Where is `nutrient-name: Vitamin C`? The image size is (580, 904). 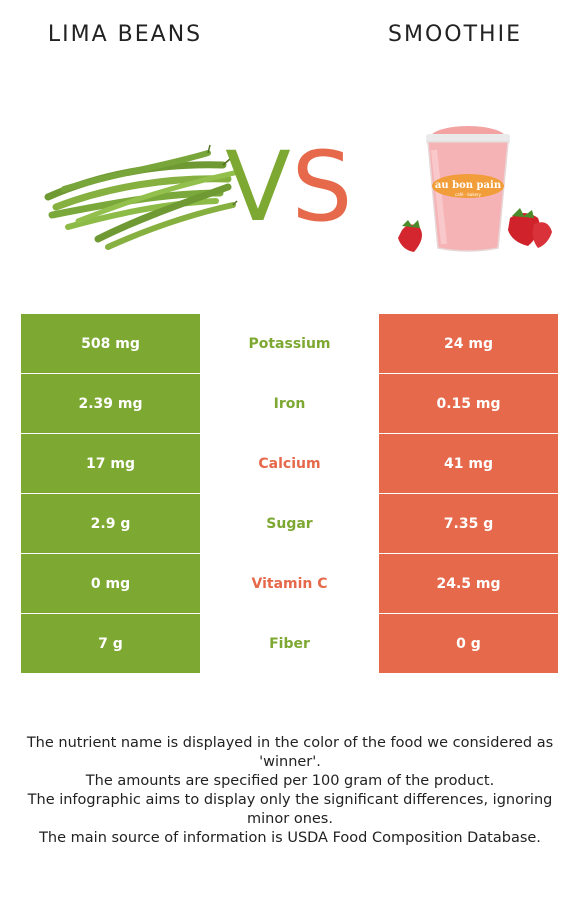 nutrient-name: Vitamin C is located at coordinates (289, 583).